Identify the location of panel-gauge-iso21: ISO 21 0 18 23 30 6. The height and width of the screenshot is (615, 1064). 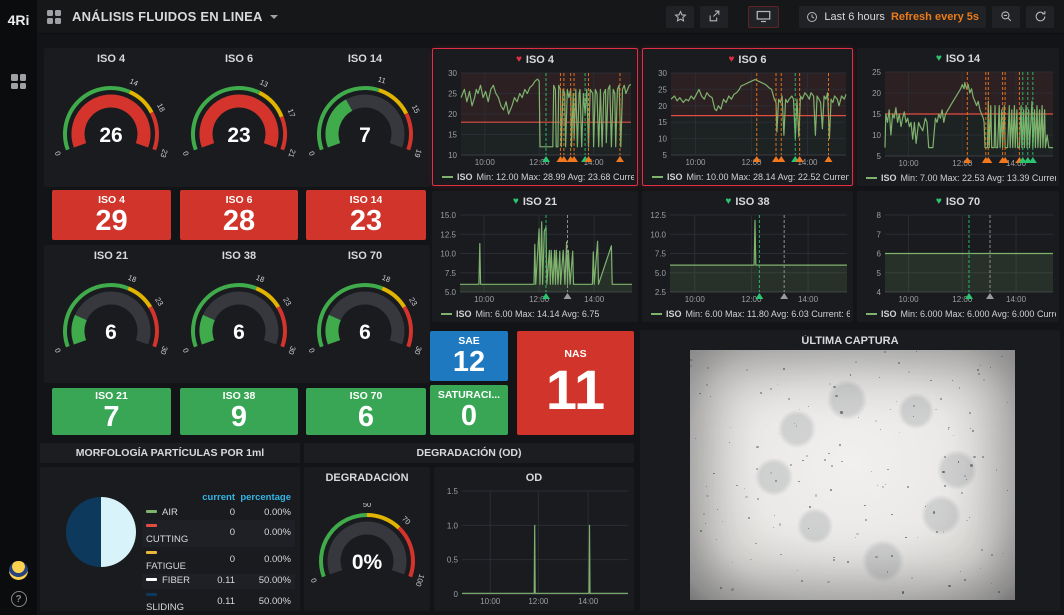
(111, 314).